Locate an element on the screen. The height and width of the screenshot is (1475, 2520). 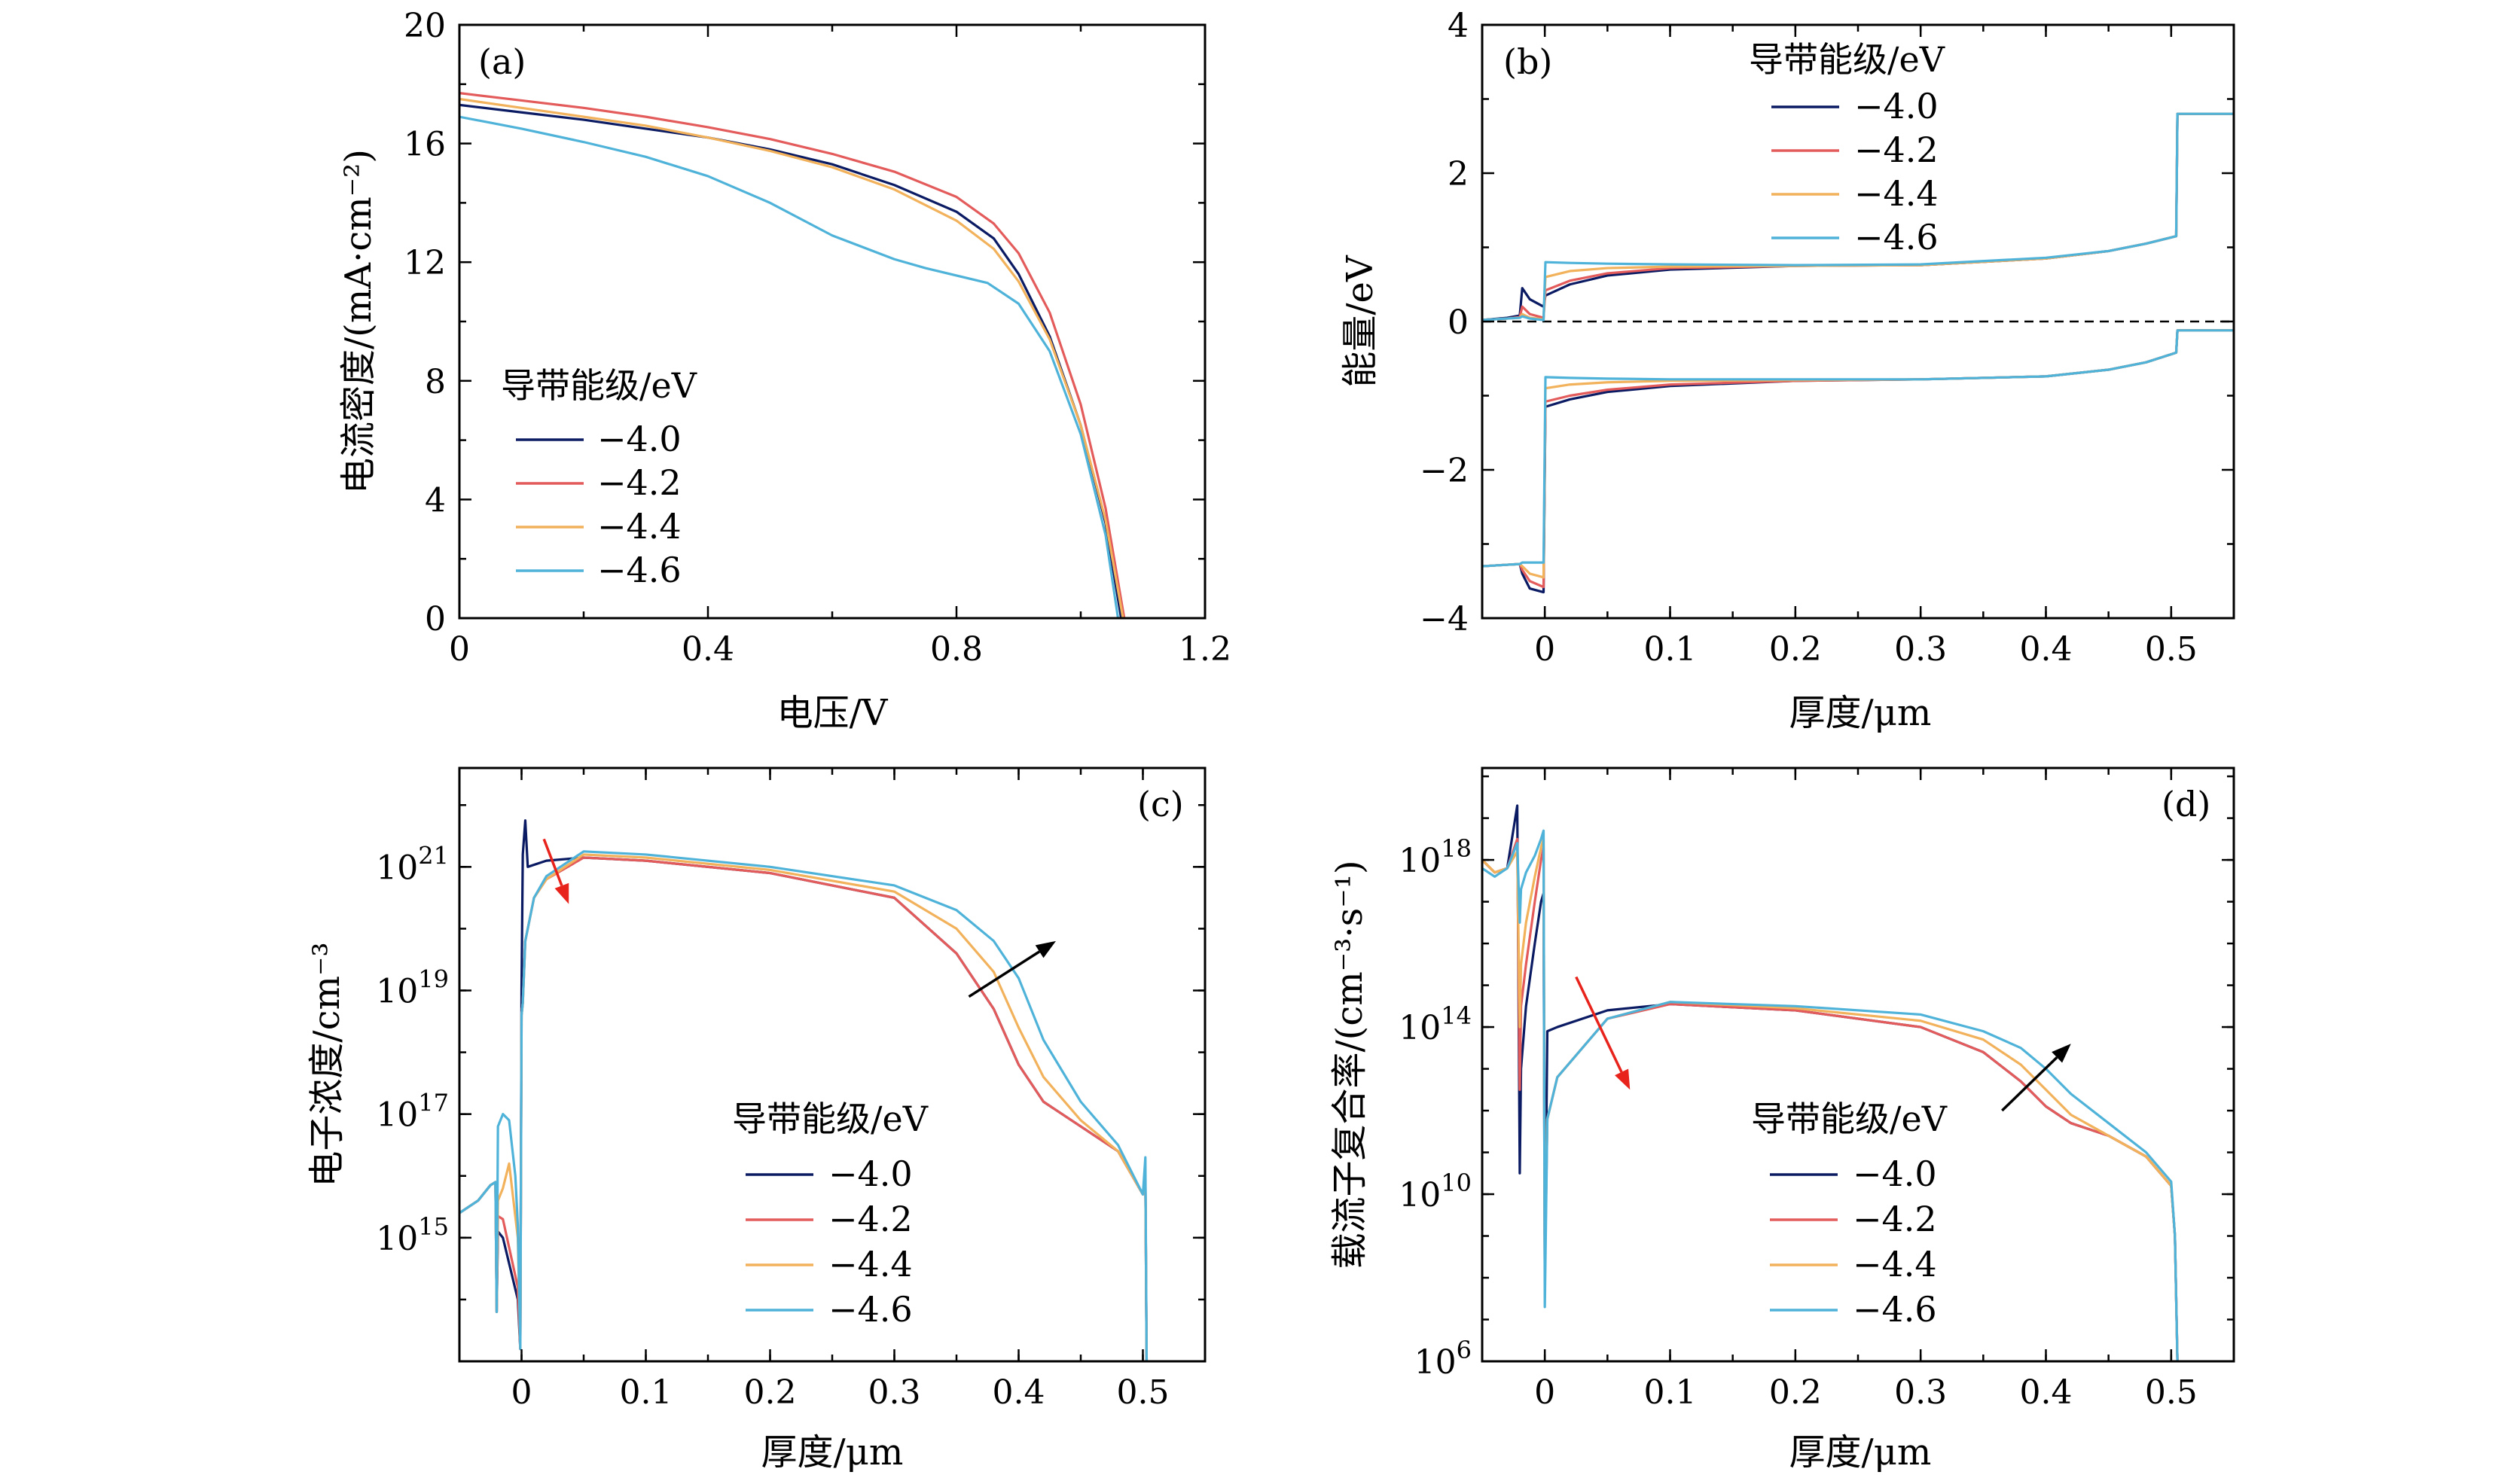
panel-b-y-tick-label: 4 is located at coordinates (1458, 26).